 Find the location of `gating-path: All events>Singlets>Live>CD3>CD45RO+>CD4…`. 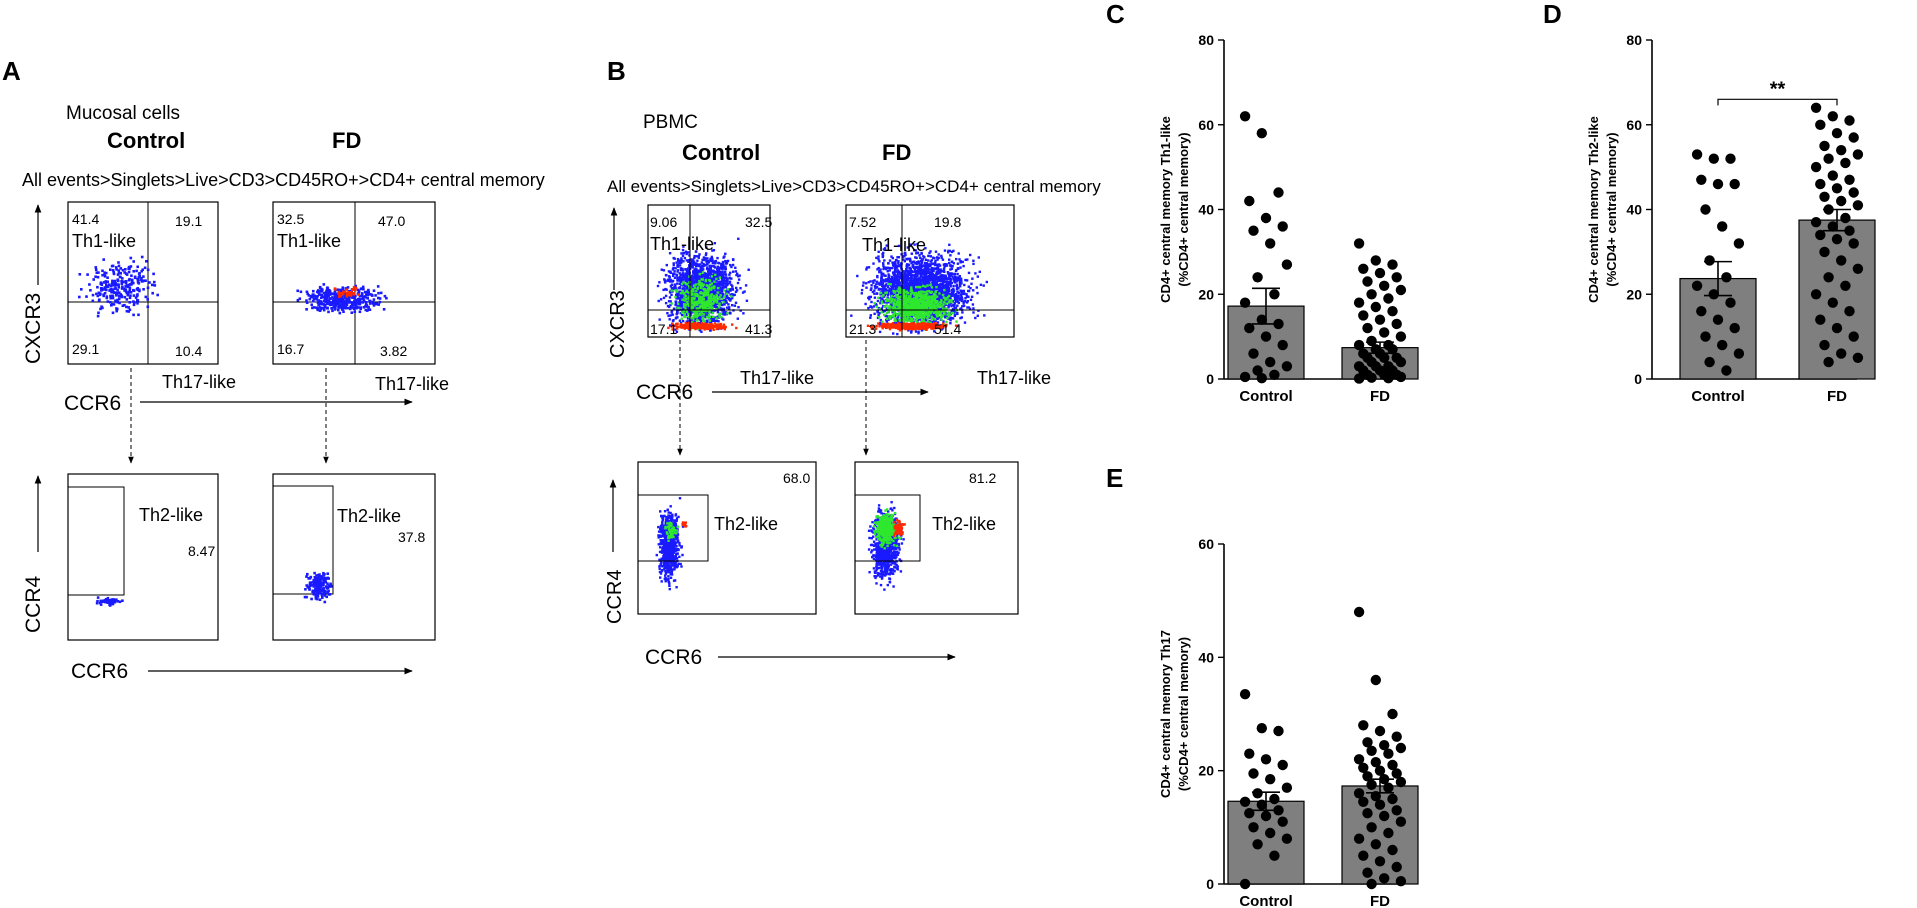

gating-path: All events>Singlets>Live>CD3>CD45RO+>CD4… is located at coordinates (854, 186).